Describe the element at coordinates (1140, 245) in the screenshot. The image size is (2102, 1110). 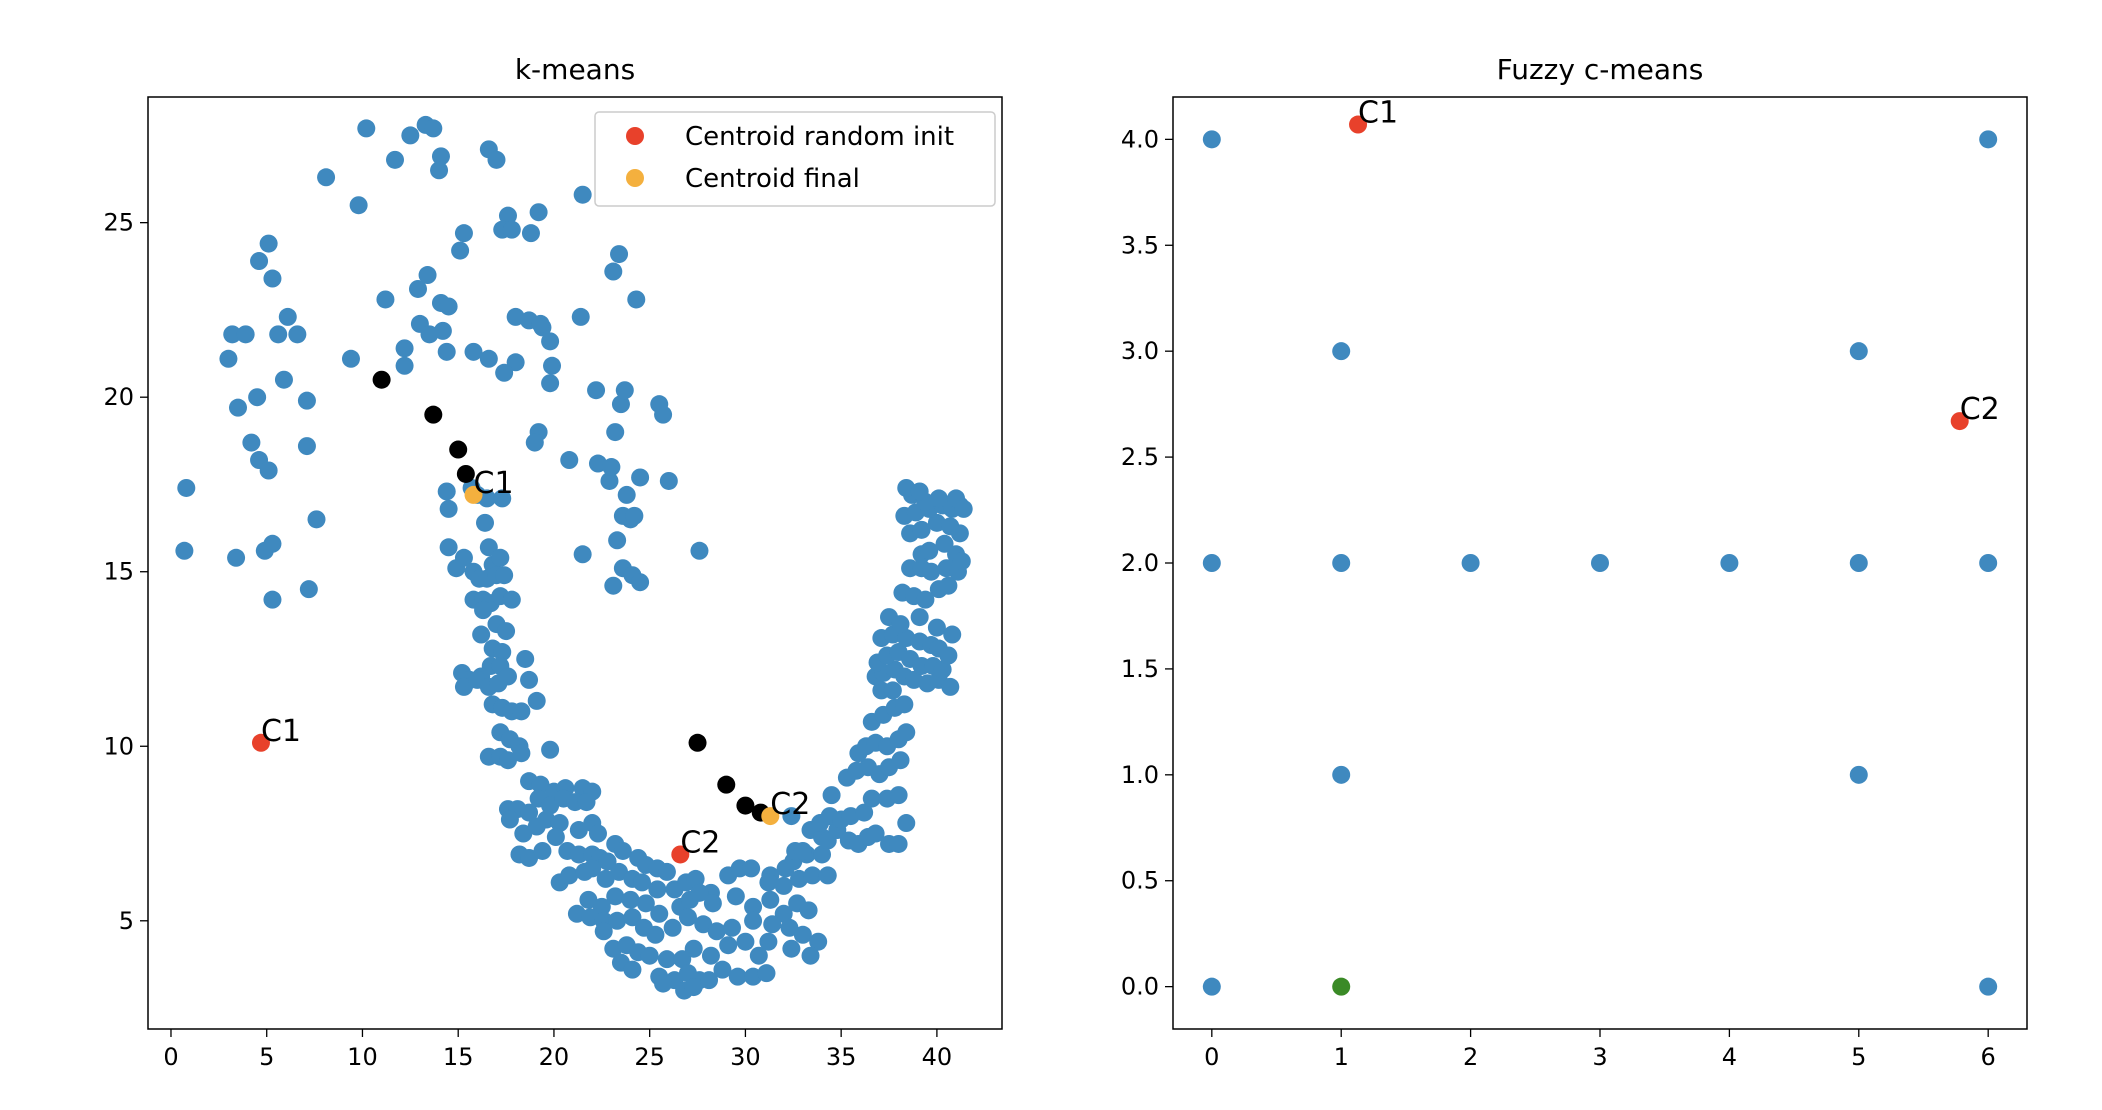
I see `y-tick-label: 3.5` at that location.